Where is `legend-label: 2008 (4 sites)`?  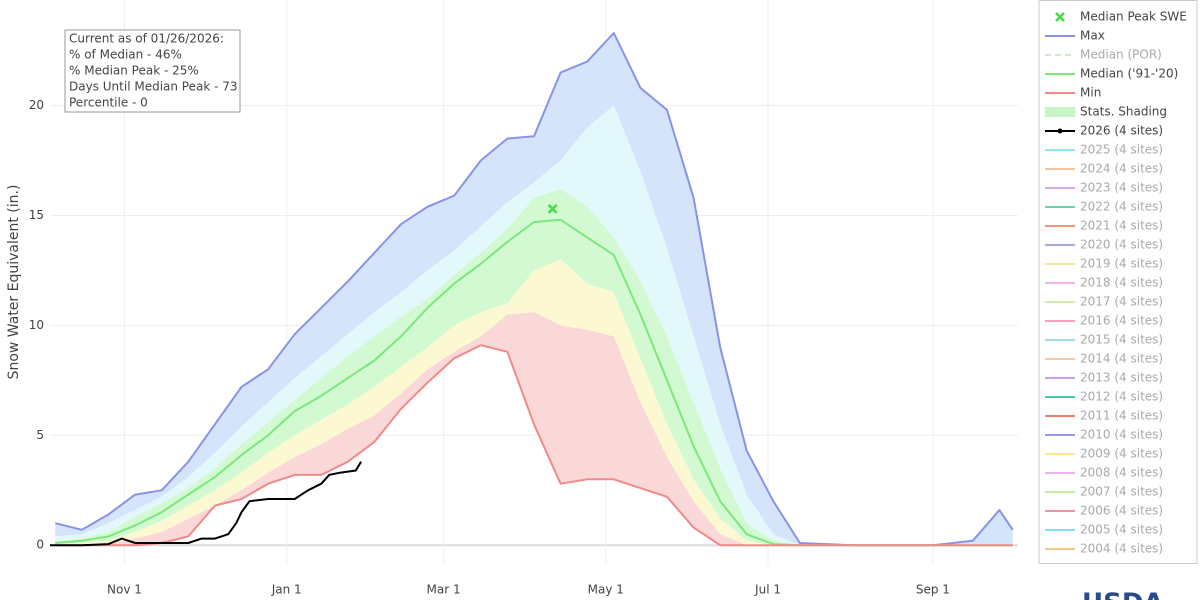
legend-label: 2008 (4 sites) is located at coordinates (1121, 473).